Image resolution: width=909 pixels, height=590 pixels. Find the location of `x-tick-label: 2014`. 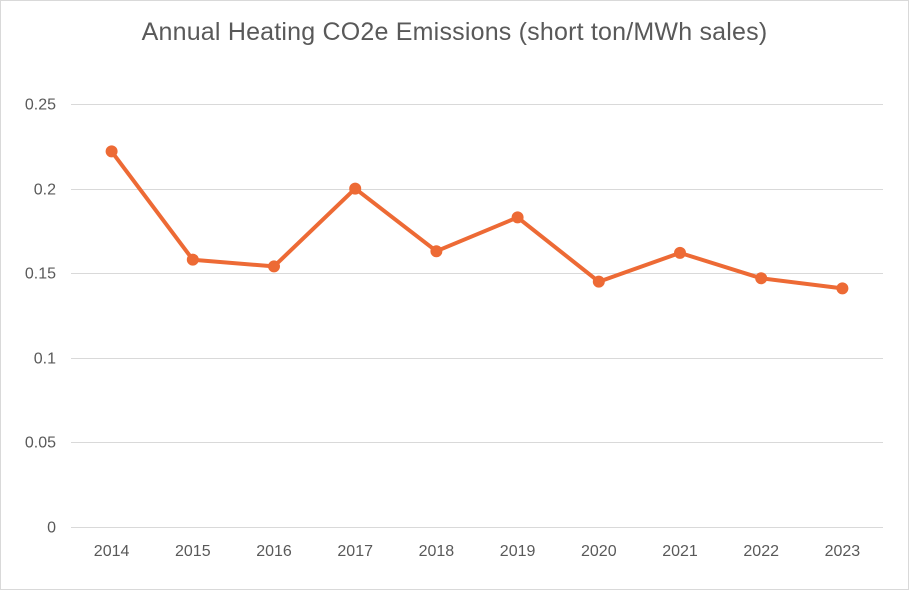

x-tick-label: 2014 is located at coordinates (112, 551).